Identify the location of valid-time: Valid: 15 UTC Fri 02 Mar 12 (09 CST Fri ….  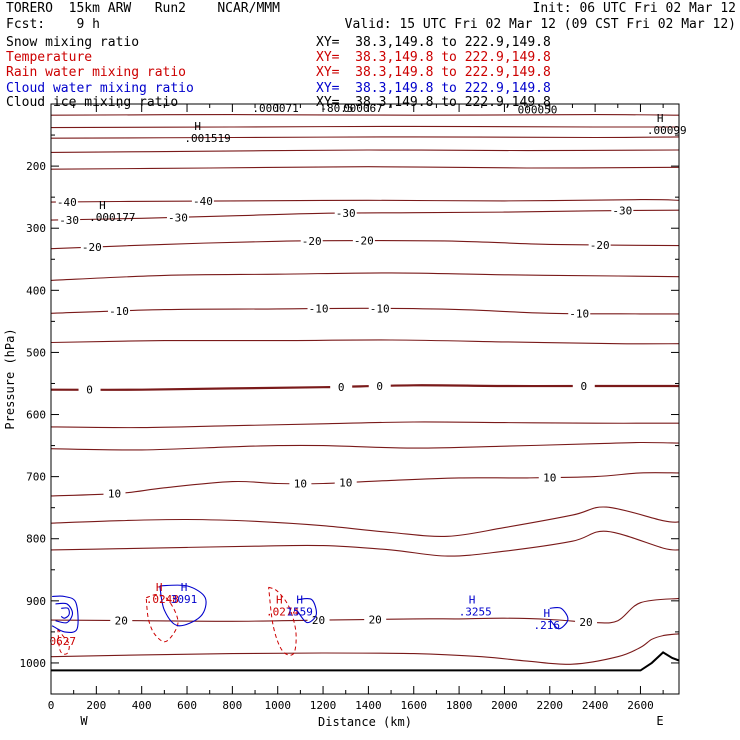
(540, 24).